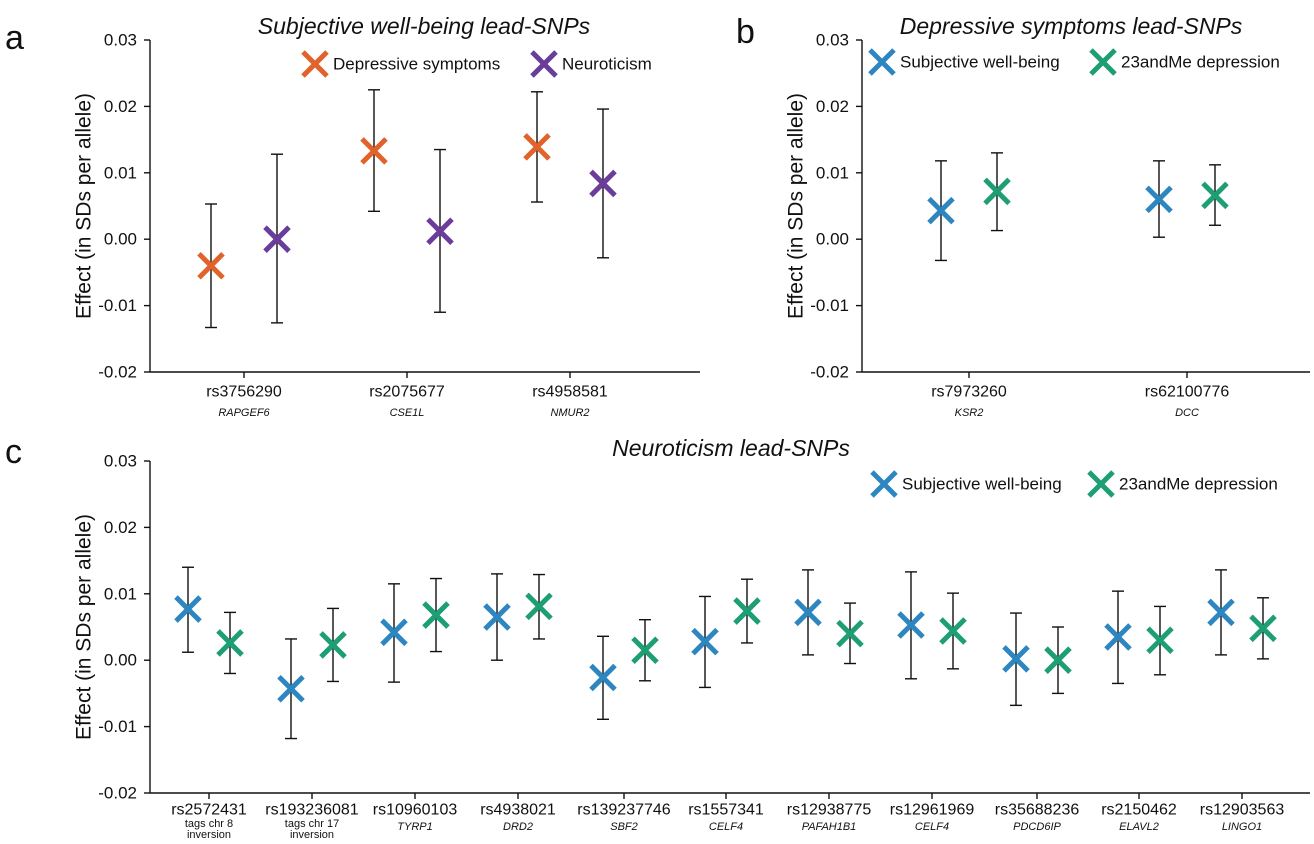  I want to click on gene-label: KSR2, so click(969, 413).